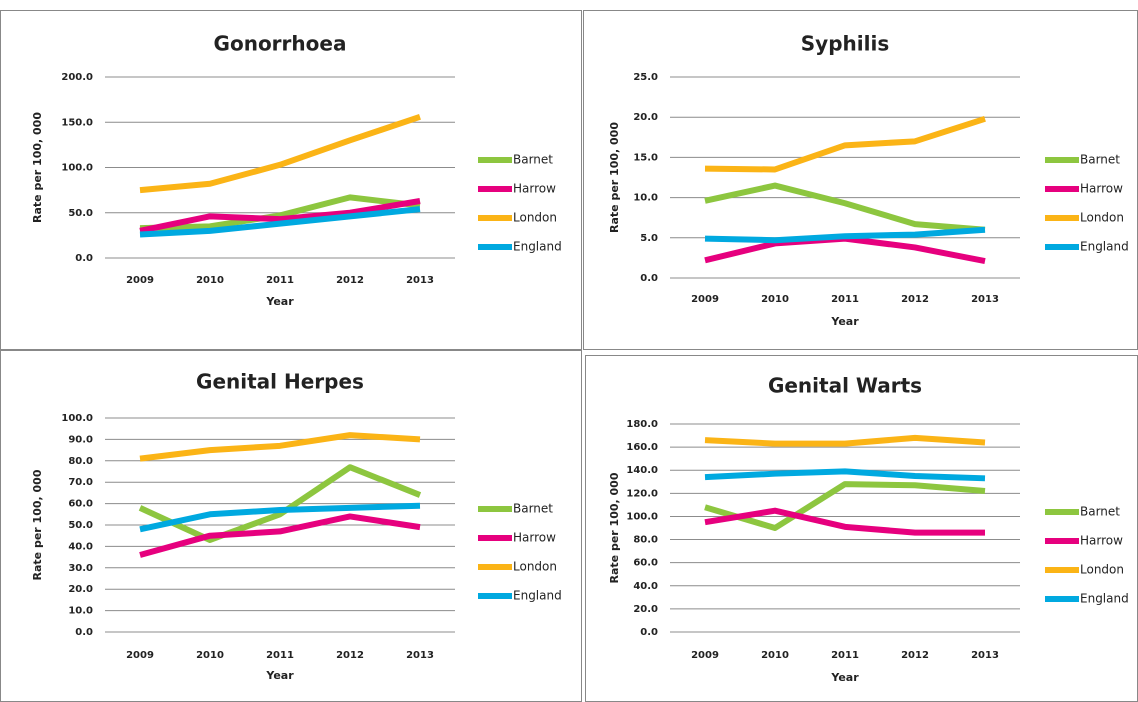 The image size is (1138, 702). Describe the element at coordinates (649, 238) in the screenshot. I see `y-tick-label: 5.0` at that location.